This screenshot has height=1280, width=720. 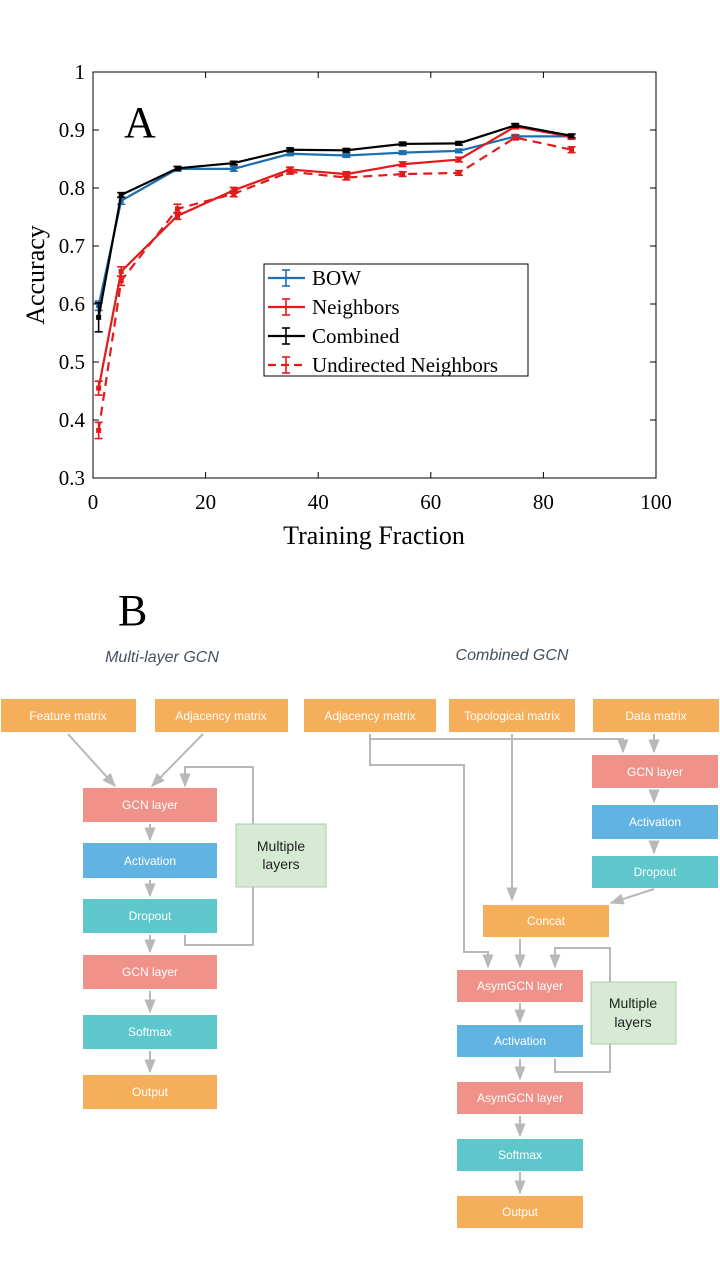 I want to click on y-tick-label: 0.8, so click(x=72, y=188).